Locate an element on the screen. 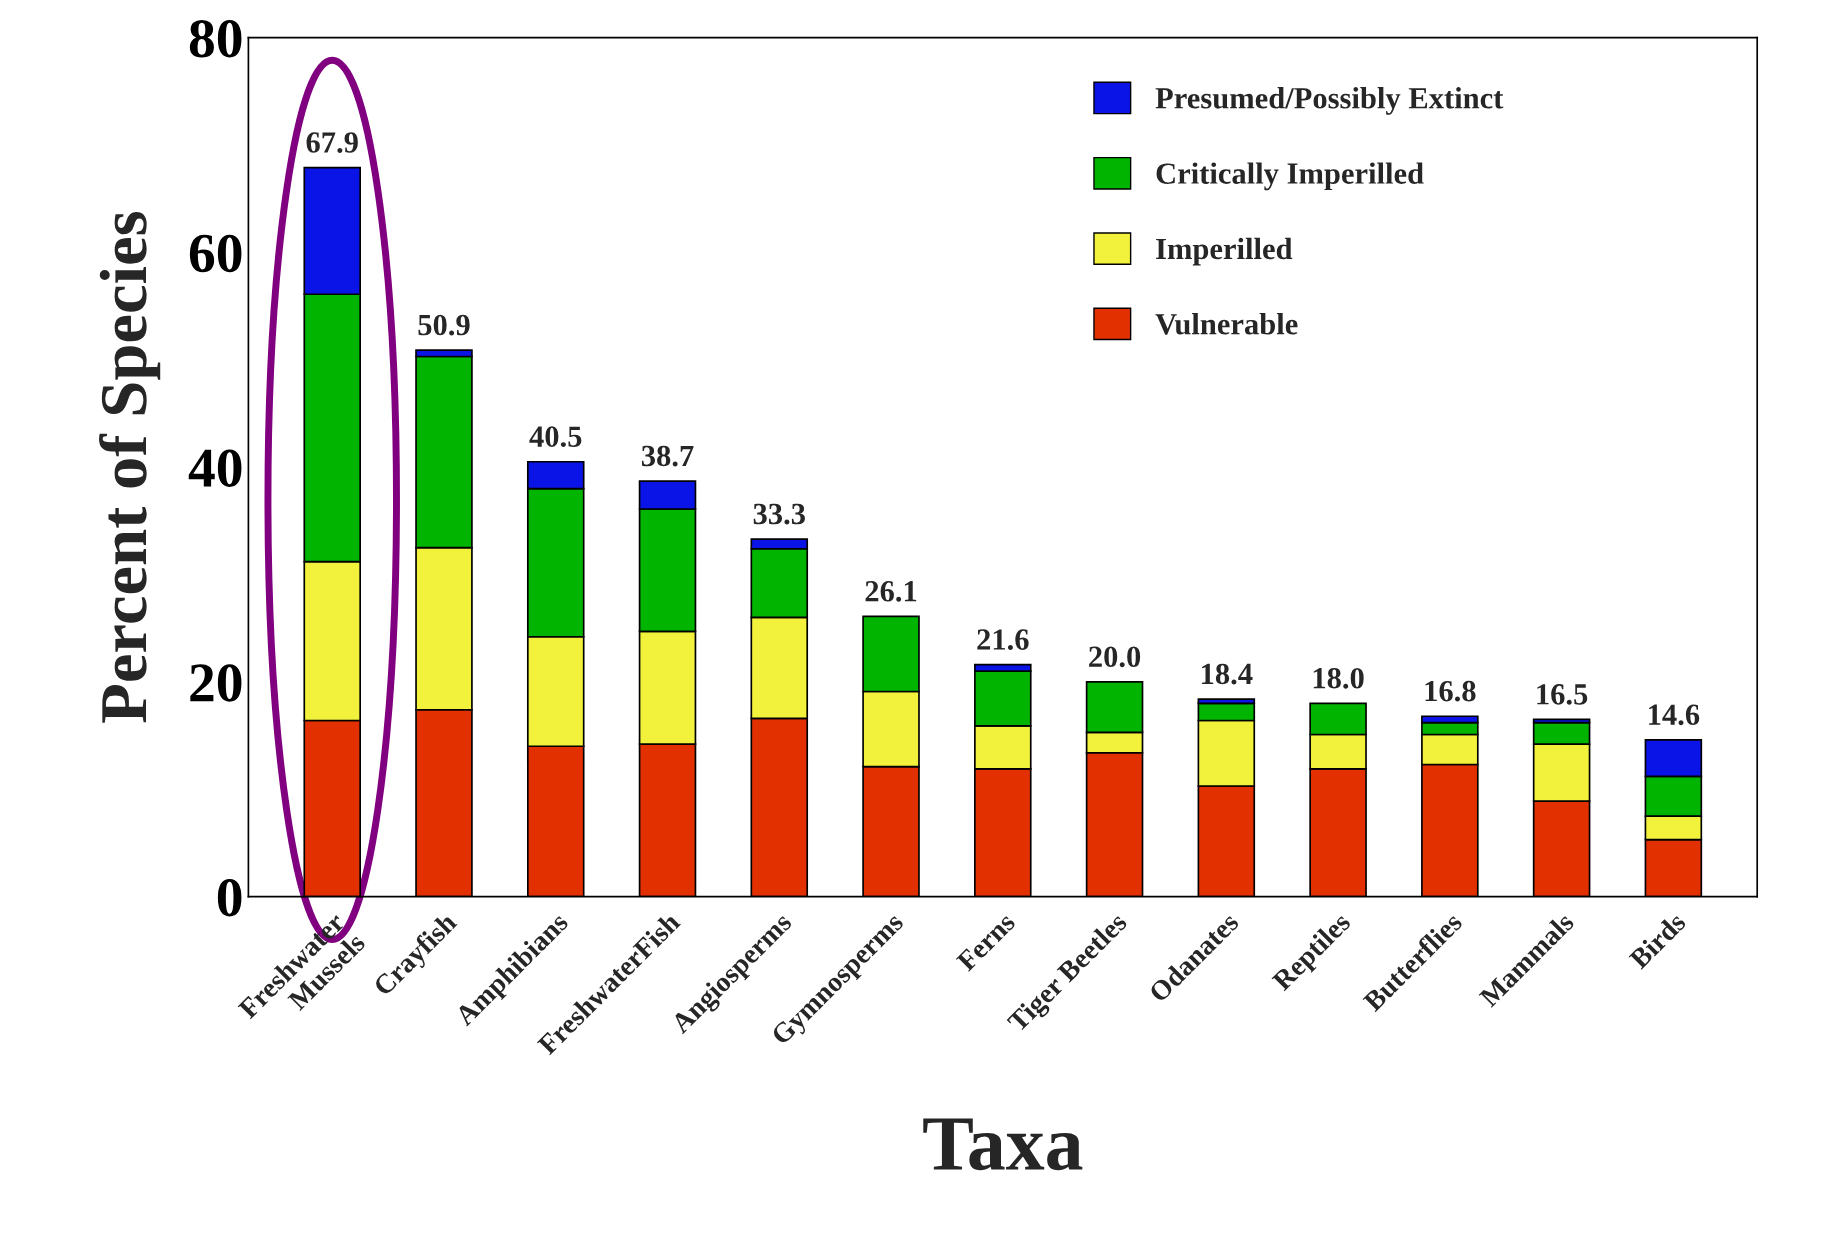 Image resolution: width=1840 pixels, height=1254 pixels. x-axis-title: Taxa is located at coordinates (1003, 1144).